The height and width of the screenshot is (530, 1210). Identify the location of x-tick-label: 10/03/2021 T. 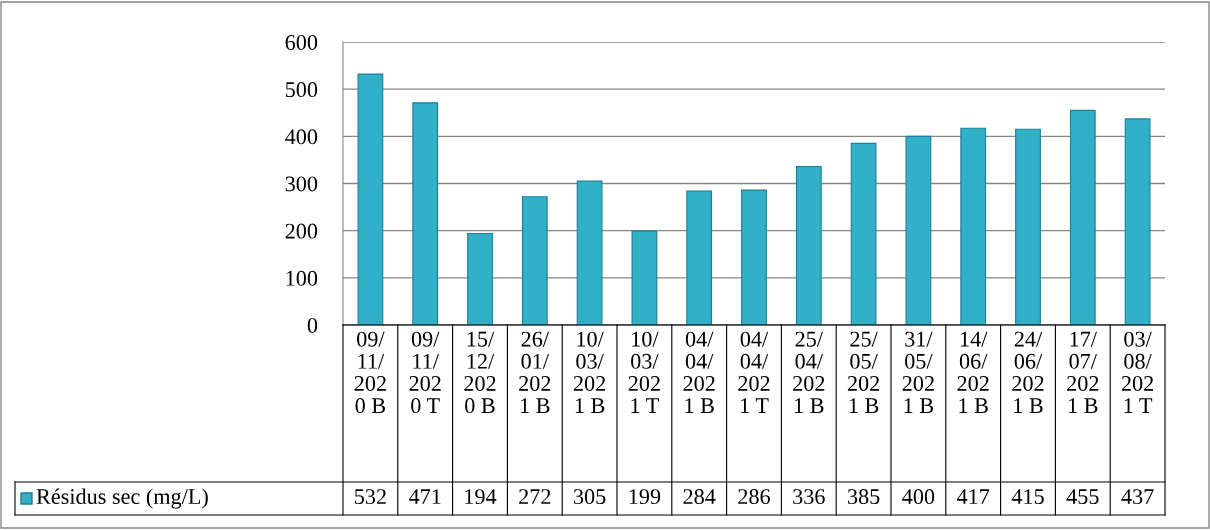
(644, 372).